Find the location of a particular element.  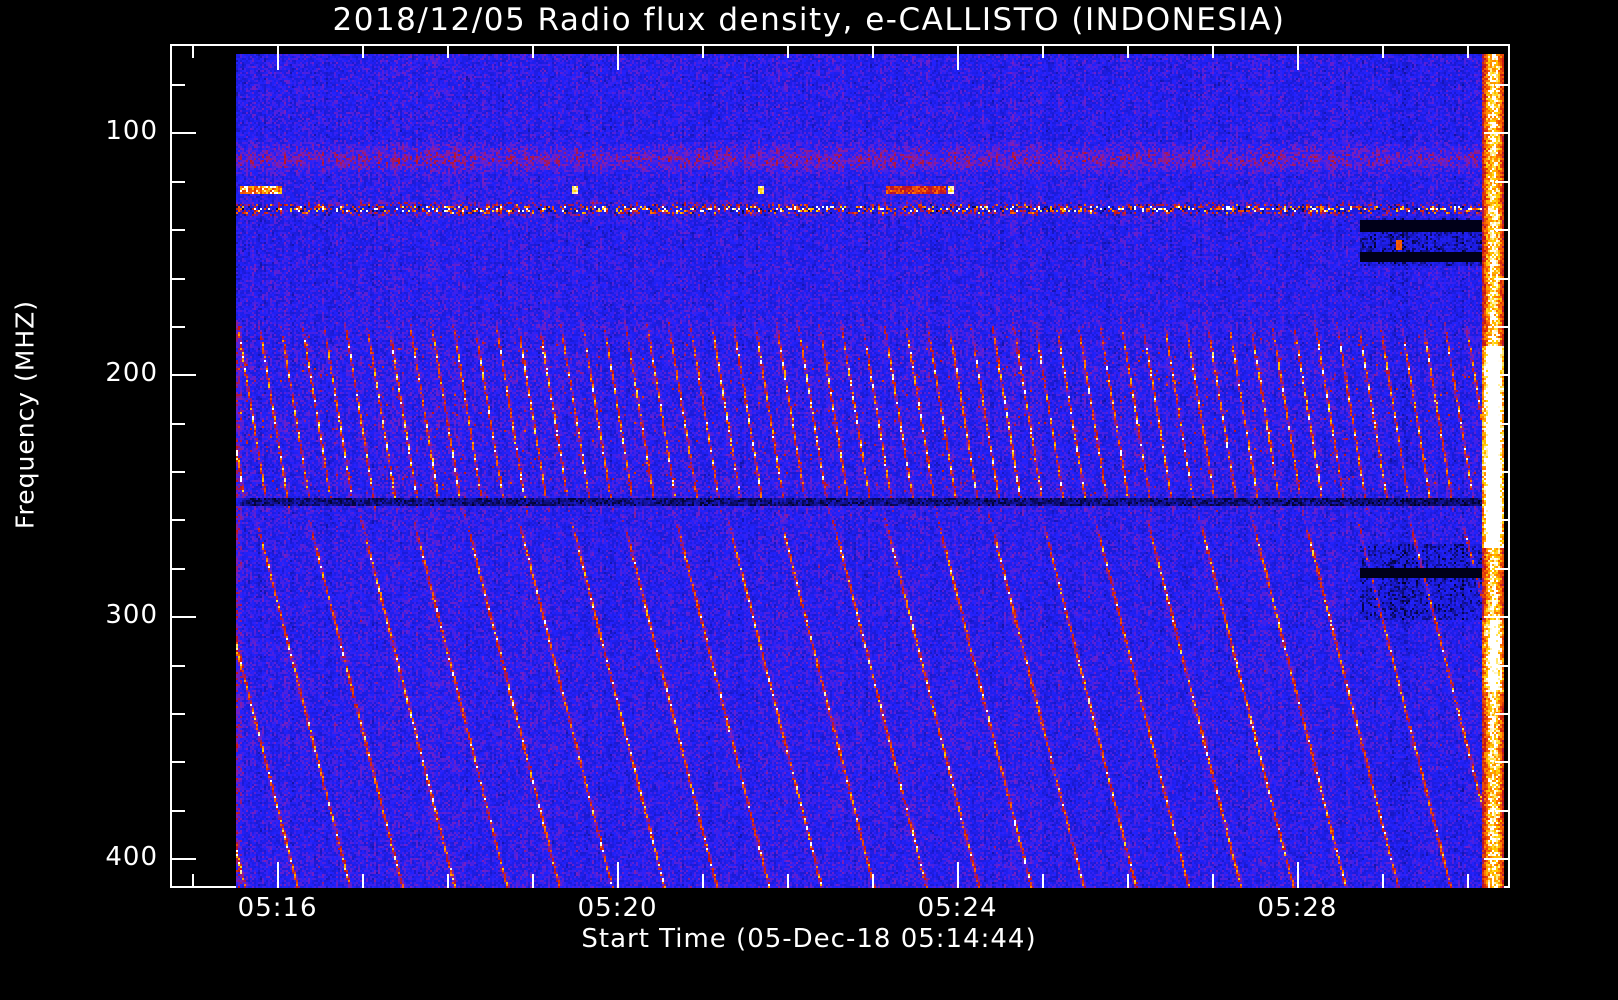

y-axis-tick-label: 200 is located at coordinates (131, 373).